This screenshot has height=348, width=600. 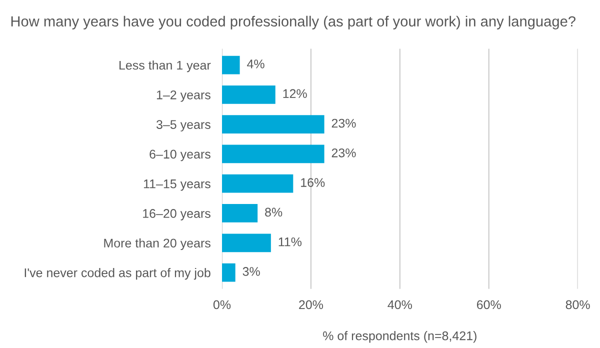 I want to click on data-label: 3%, so click(x=251, y=271).